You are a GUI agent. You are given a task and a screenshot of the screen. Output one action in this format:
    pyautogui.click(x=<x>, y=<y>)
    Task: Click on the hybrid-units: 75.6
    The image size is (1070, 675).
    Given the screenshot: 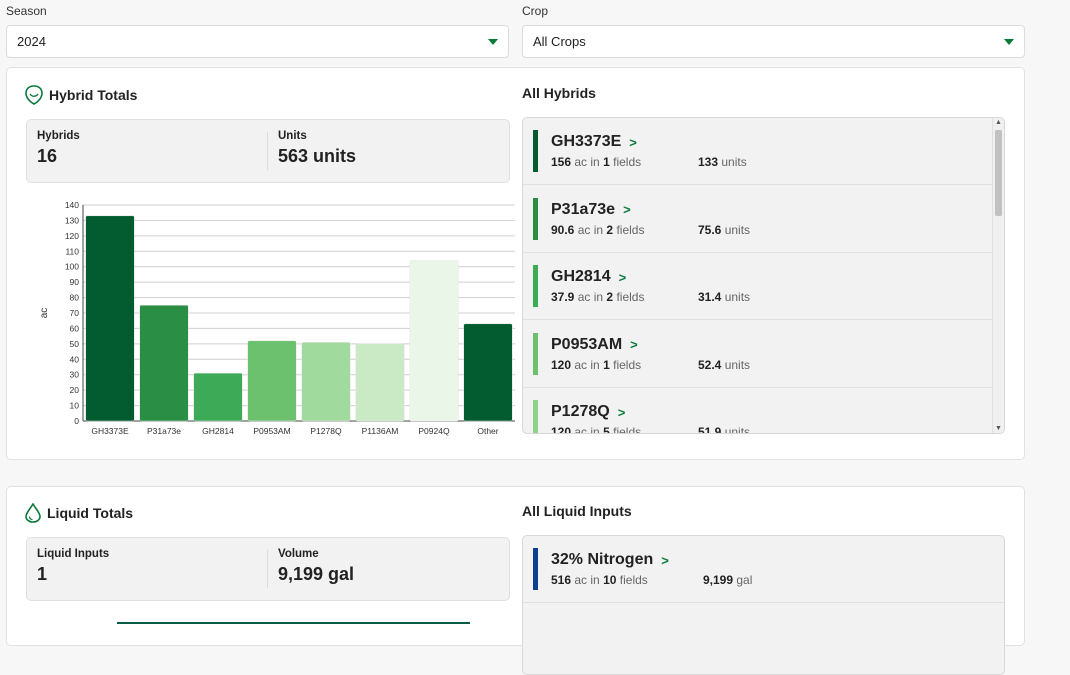 What is the action you would take?
    pyautogui.click(x=710, y=229)
    